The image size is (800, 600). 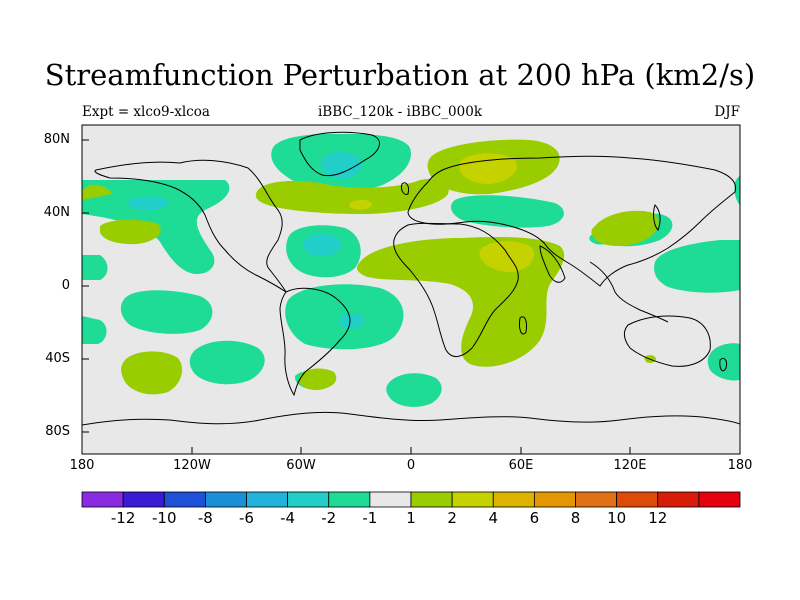 I want to click on colorbar-label: -6, so click(x=246, y=518).